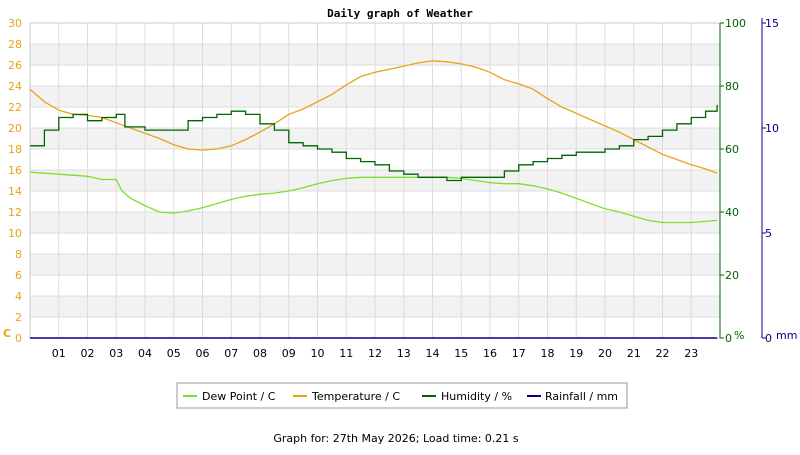 The width and height of the screenshot is (800, 455). Describe the element at coordinates (772, 128) in the screenshot. I see `rain-tick-label: 10` at that location.